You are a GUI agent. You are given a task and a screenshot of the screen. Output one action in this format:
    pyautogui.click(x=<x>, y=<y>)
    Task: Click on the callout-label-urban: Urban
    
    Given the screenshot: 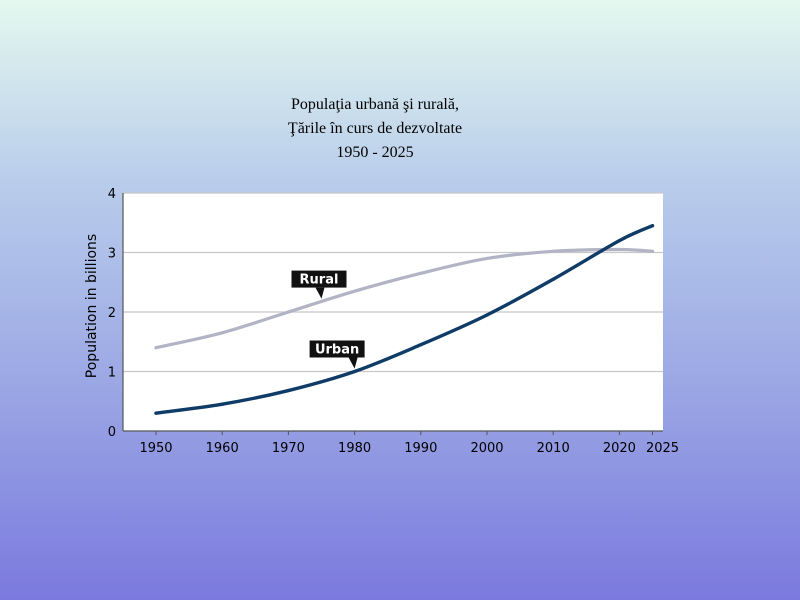 What is the action you would take?
    pyautogui.click(x=337, y=350)
    